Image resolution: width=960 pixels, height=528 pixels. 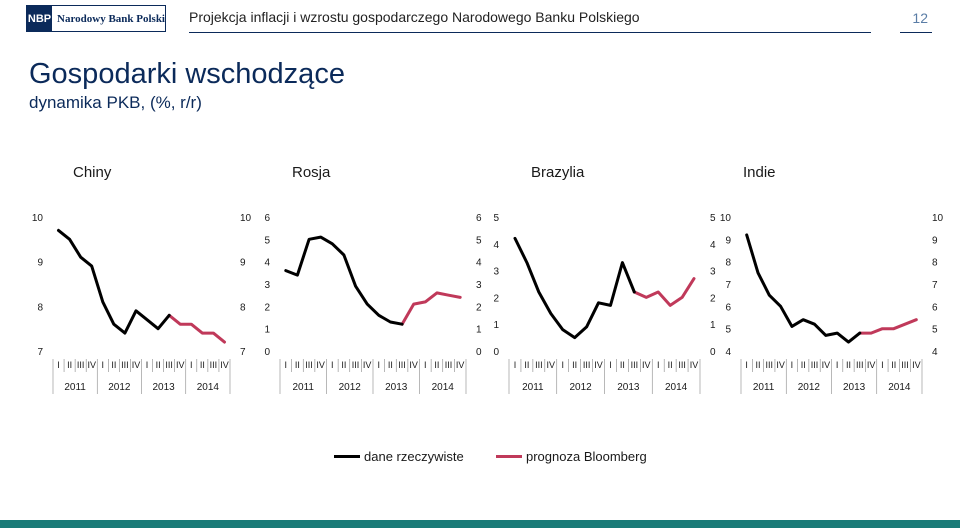 I want to click on page-number-divider, so click(x=916, y=32).